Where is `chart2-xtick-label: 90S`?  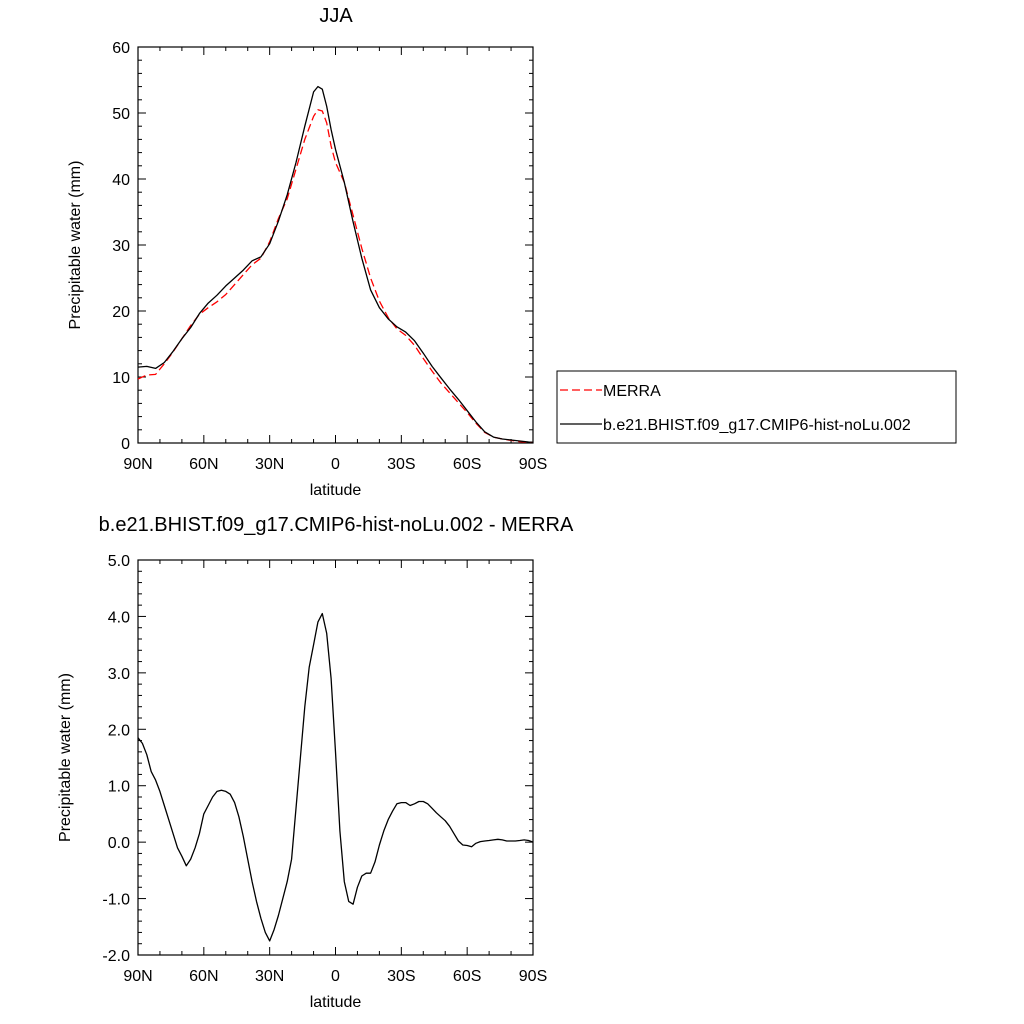 chart2-xtick-label: 90S is located at coordinates (533, 976).